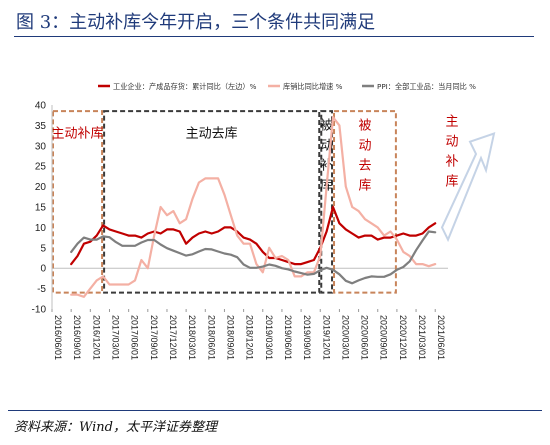  I want to click on y-tick-label: 35, so click(41, 126).